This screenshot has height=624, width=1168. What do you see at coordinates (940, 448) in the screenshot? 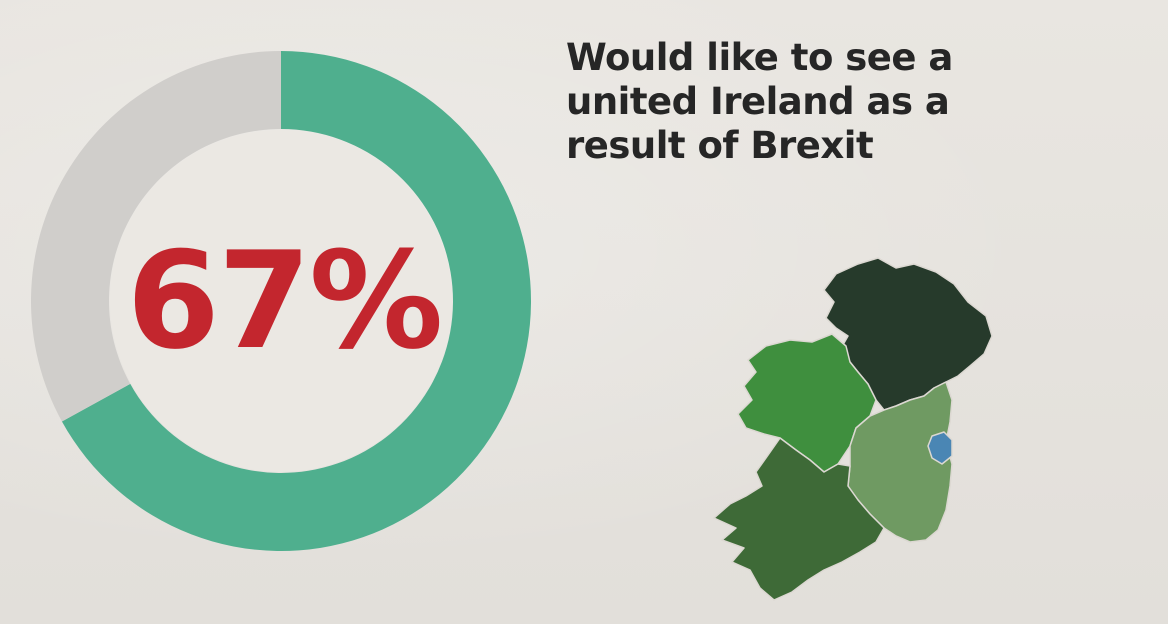
I see `map-region-dublin` at bounding box center [940, 448].